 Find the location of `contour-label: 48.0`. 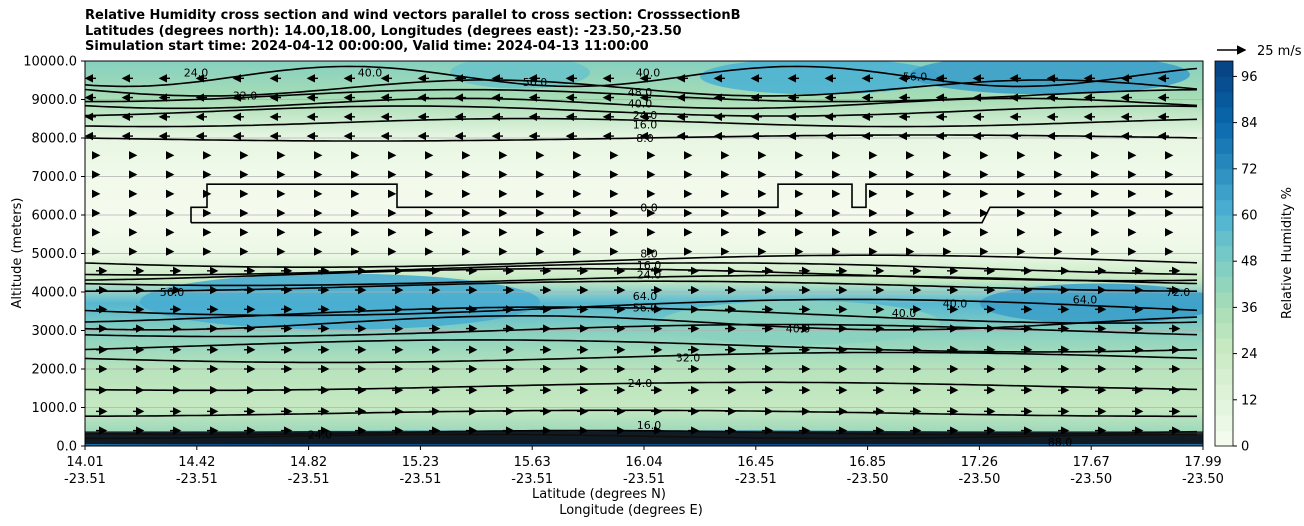

contour-label: 48.0 is located at coordinates (640, 92).